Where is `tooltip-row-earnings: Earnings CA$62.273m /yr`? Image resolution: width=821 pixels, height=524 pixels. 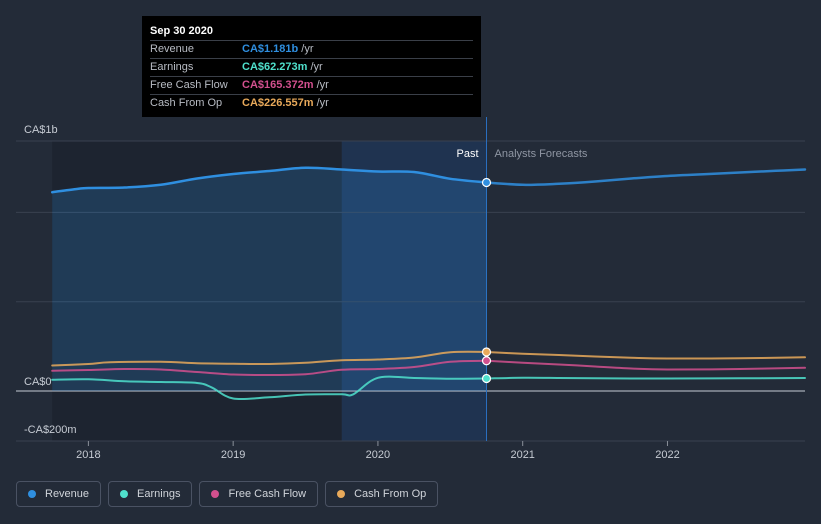 tooltip-row-earnings: Earnings CA$62.273m /yr is located at coordinates (311, 68).